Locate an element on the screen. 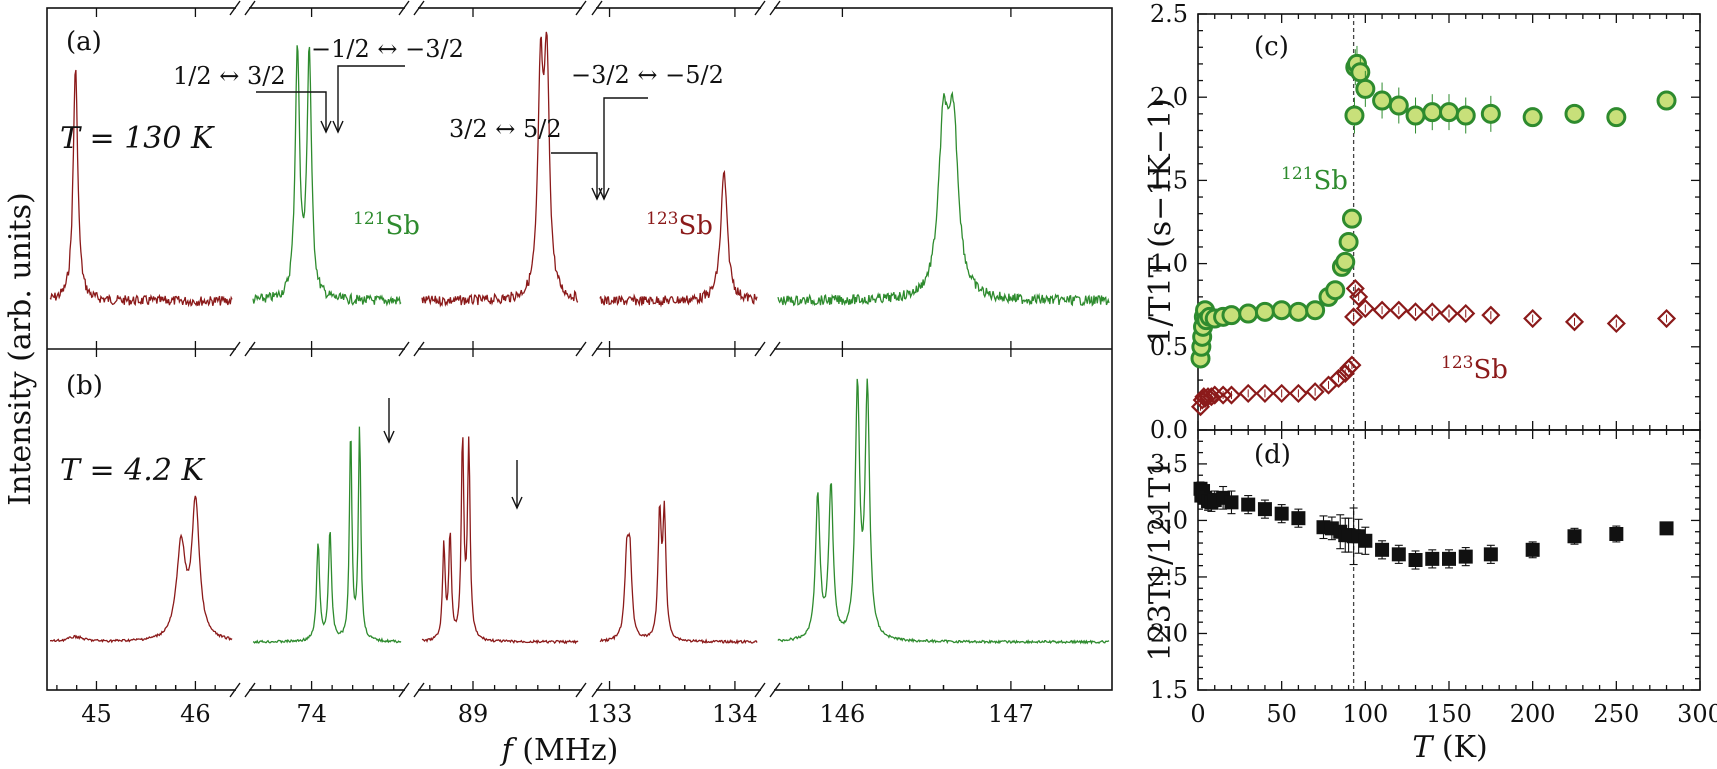 Image resolution: width=1717 pixels, height=769 pixels. panel-d-x-tick-label: 300 is located at coordinates (1697, 714).